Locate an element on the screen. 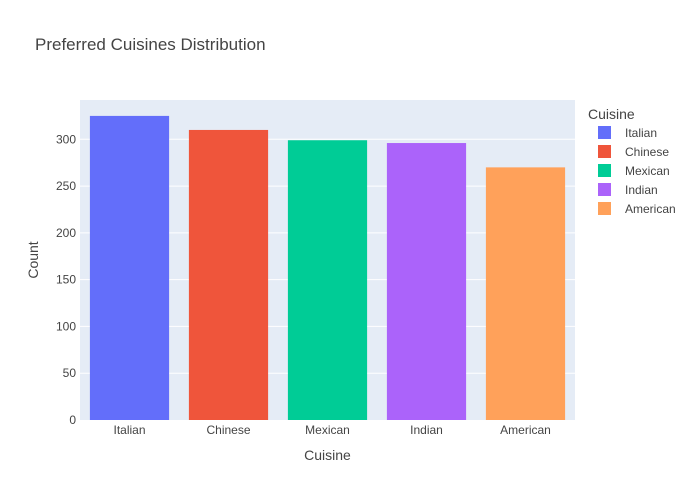 The width and height of the screenshot is (700, 500). bar-mexican is located at coordinates (327, 280).